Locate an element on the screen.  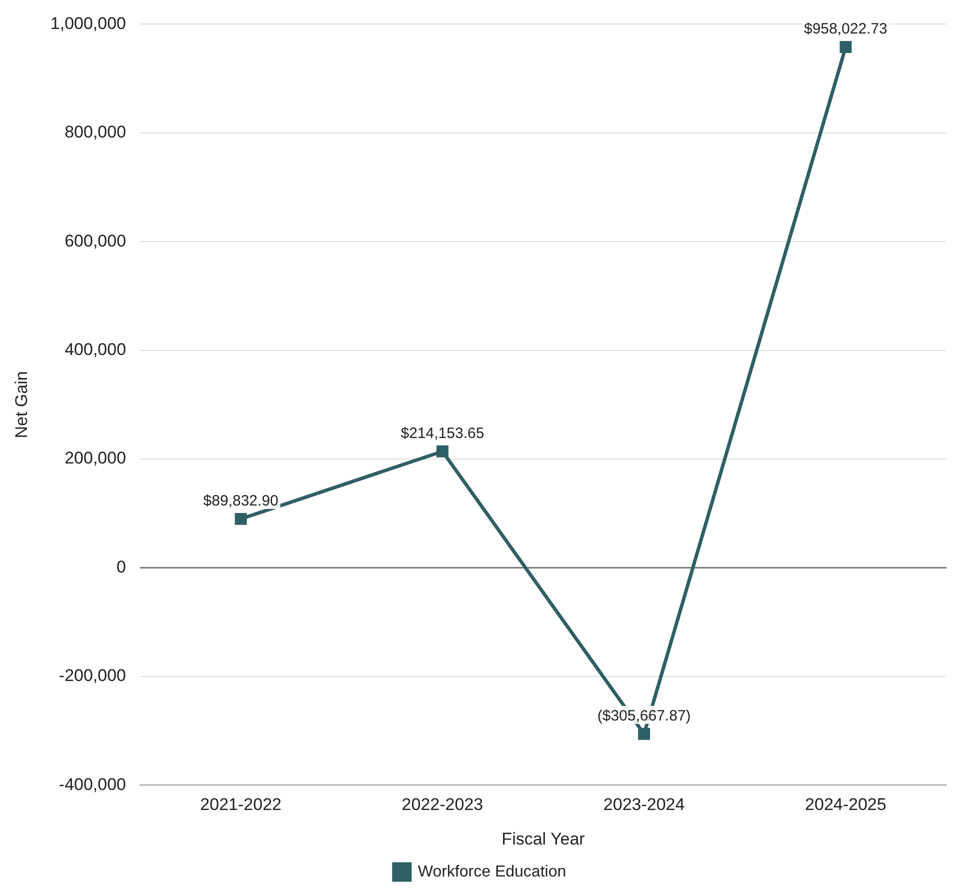
y-tick-label: 800,000 is located at coordinates (95, 132).